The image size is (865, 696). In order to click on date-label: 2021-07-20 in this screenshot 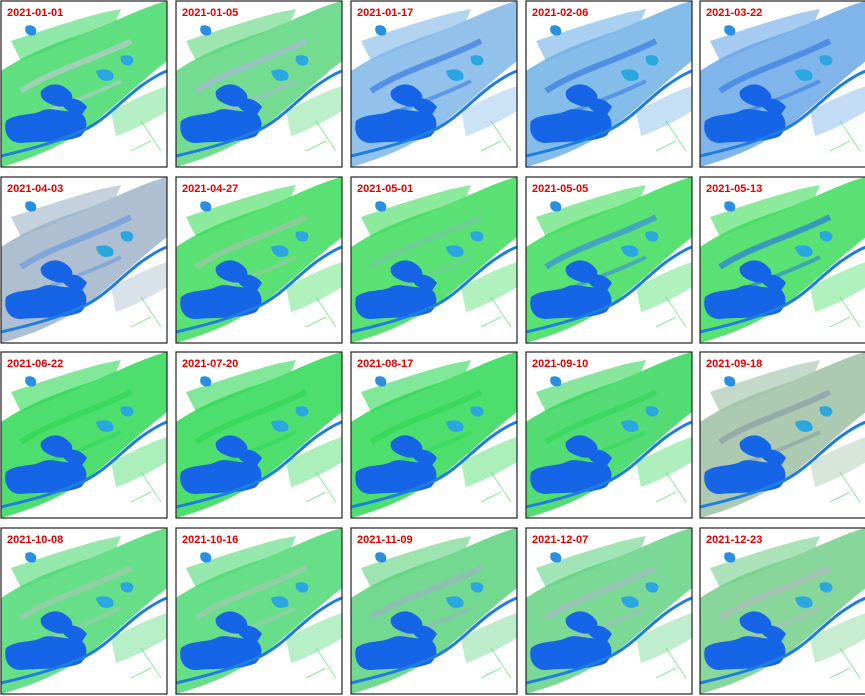, I will do `click(210, 364)`.